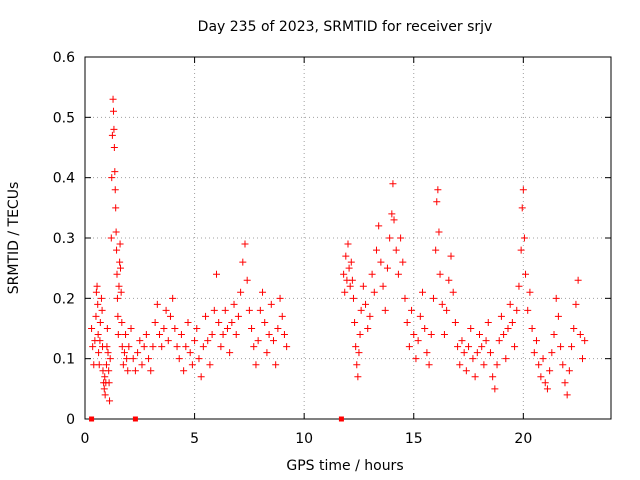  What do you see at coordinates (14, 238) in the screenshot?
I see `y-axis-label: SRMTID / TECUs` at bounding box center [14, 238].